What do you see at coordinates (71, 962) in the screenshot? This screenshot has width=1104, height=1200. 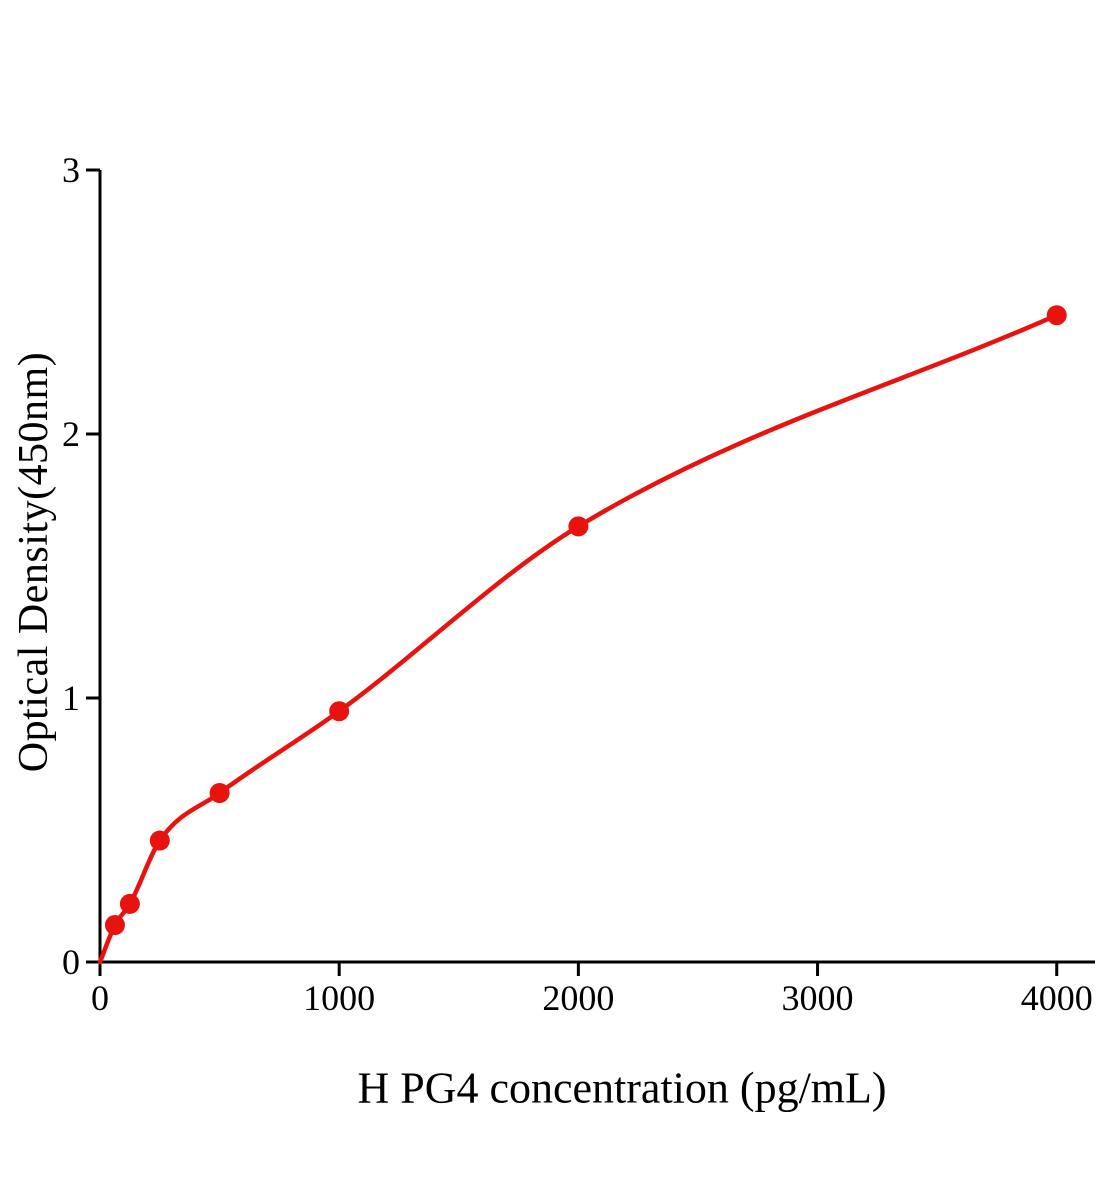 I see `y-tick-label: 0` at bounding box center [71, 962].